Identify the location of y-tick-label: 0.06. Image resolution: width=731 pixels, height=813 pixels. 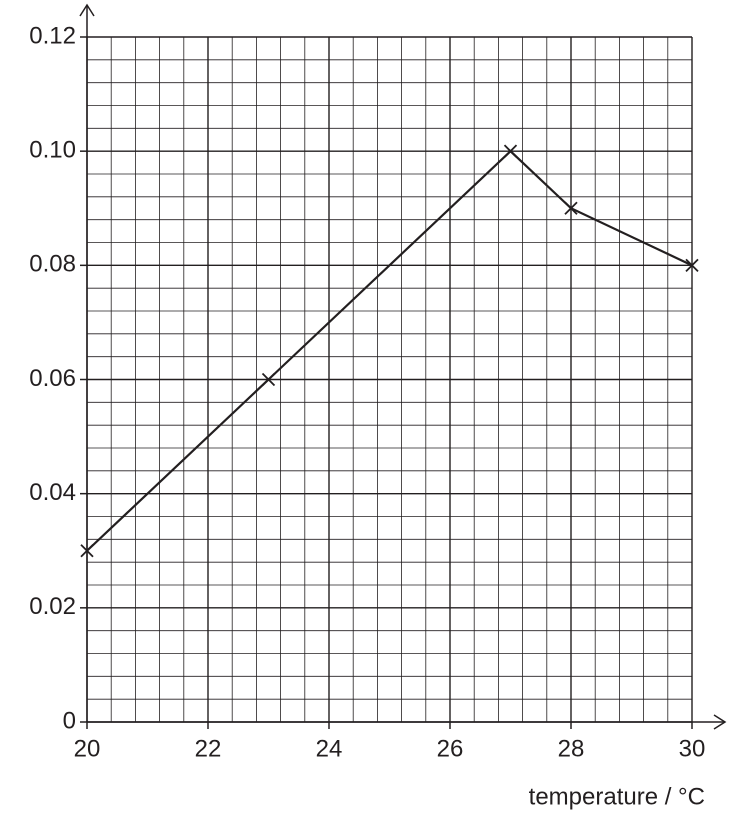
(52, 378).